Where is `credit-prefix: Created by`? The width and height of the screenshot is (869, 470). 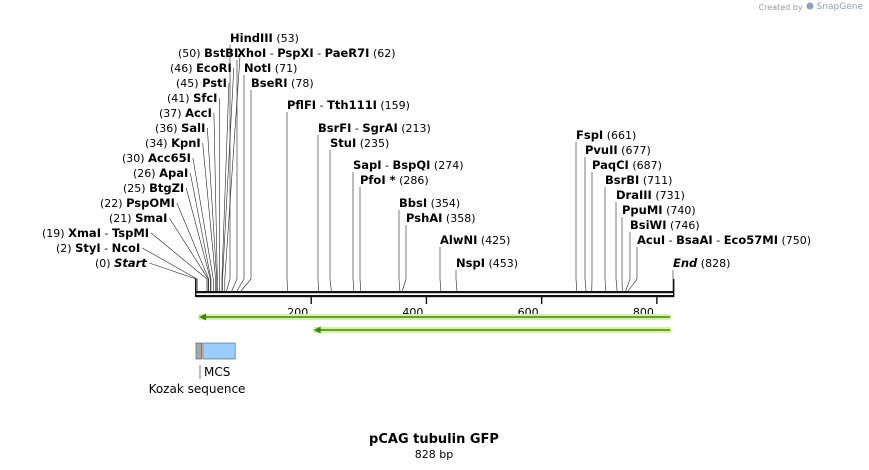
credit-prefix: Created by is located at coordinates (780, 7).